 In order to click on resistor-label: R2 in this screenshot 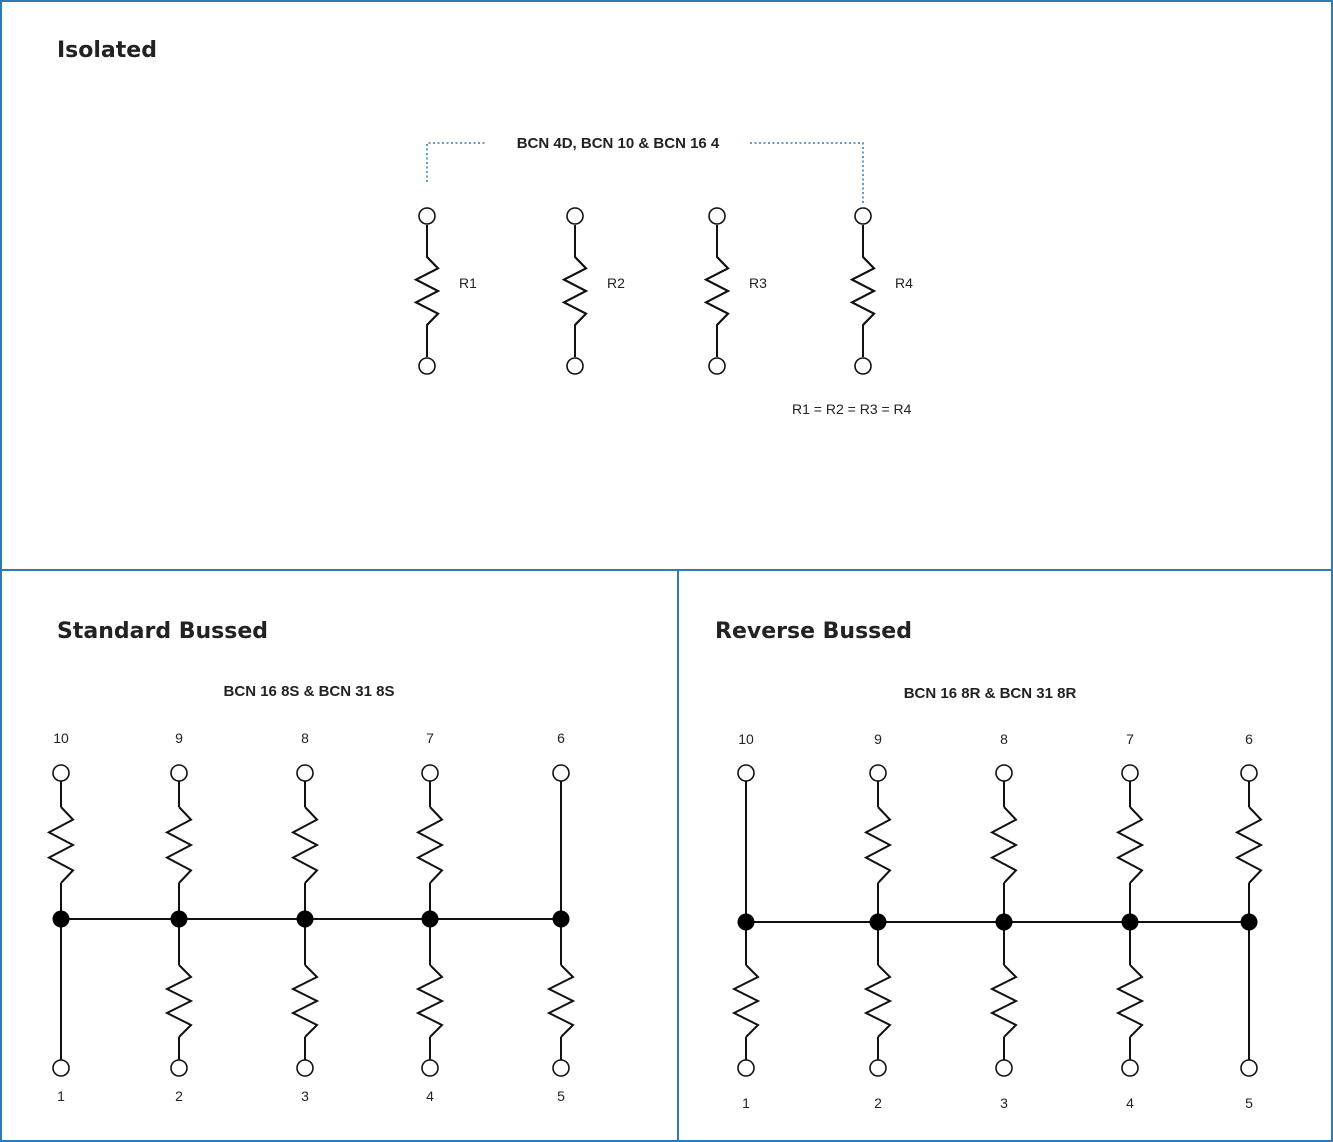, I will do `click(616, 283)`.